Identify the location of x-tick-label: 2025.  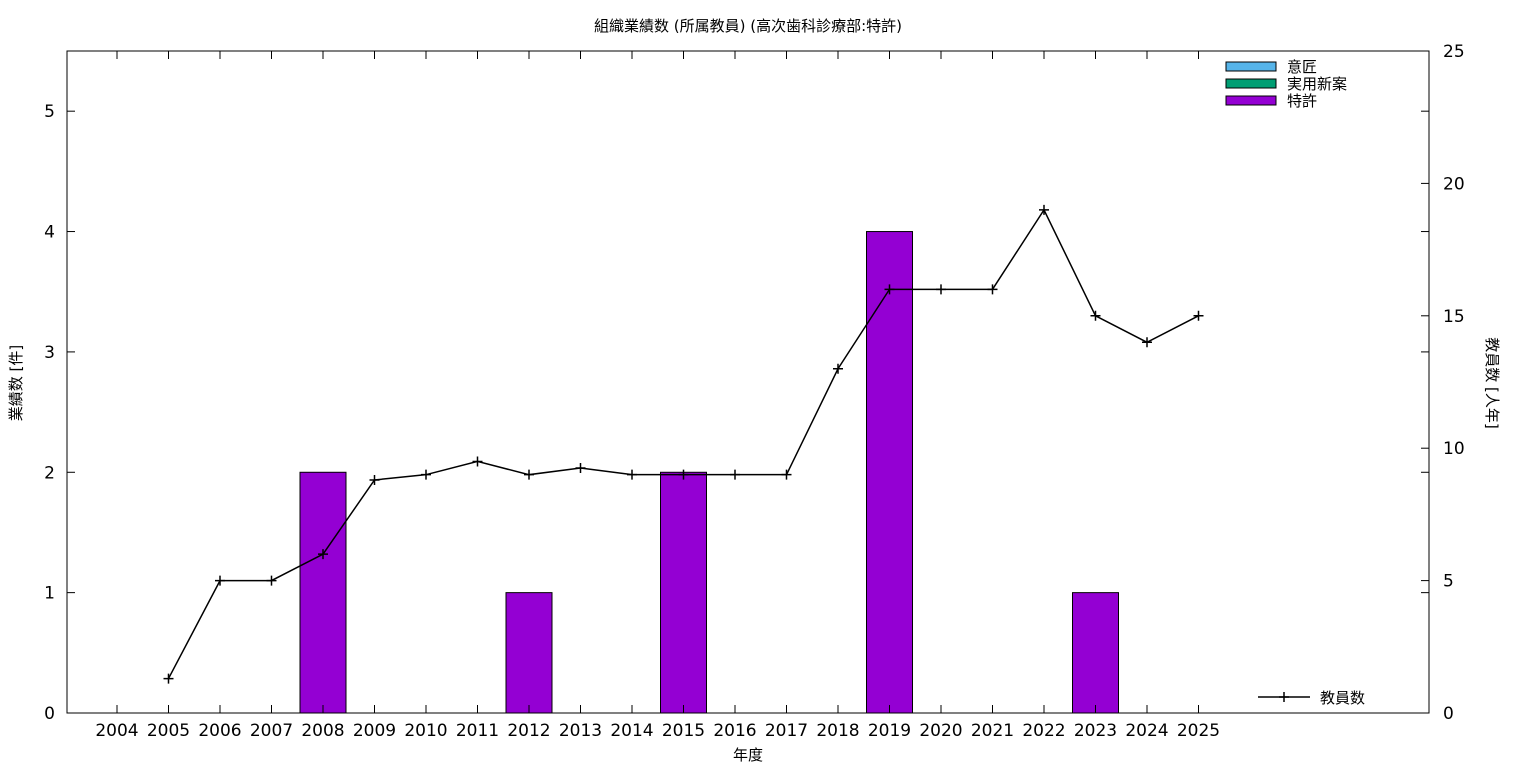
(1198, 731).